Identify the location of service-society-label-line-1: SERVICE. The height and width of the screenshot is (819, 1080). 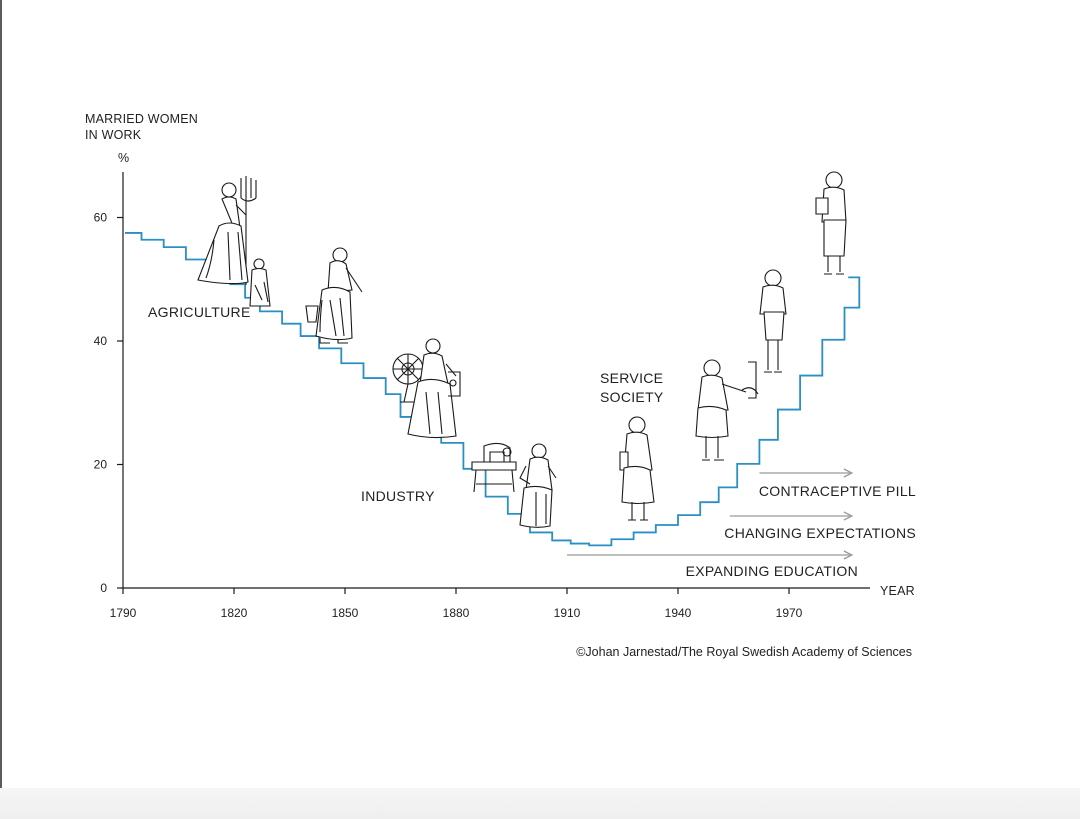
(631, 378).